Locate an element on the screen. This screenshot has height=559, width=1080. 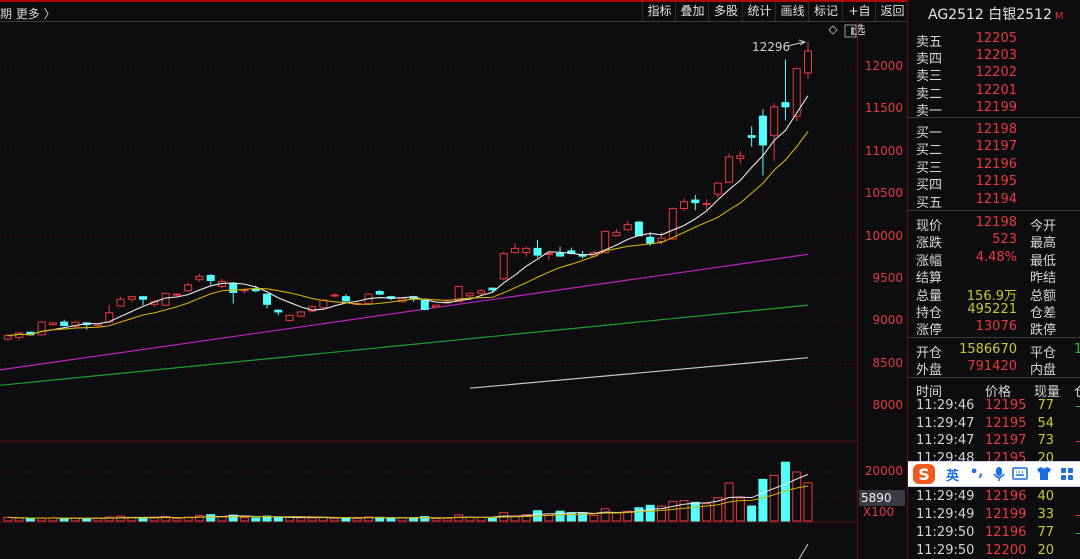
tick-volume: 73 is located at coordinates (1045, 440).